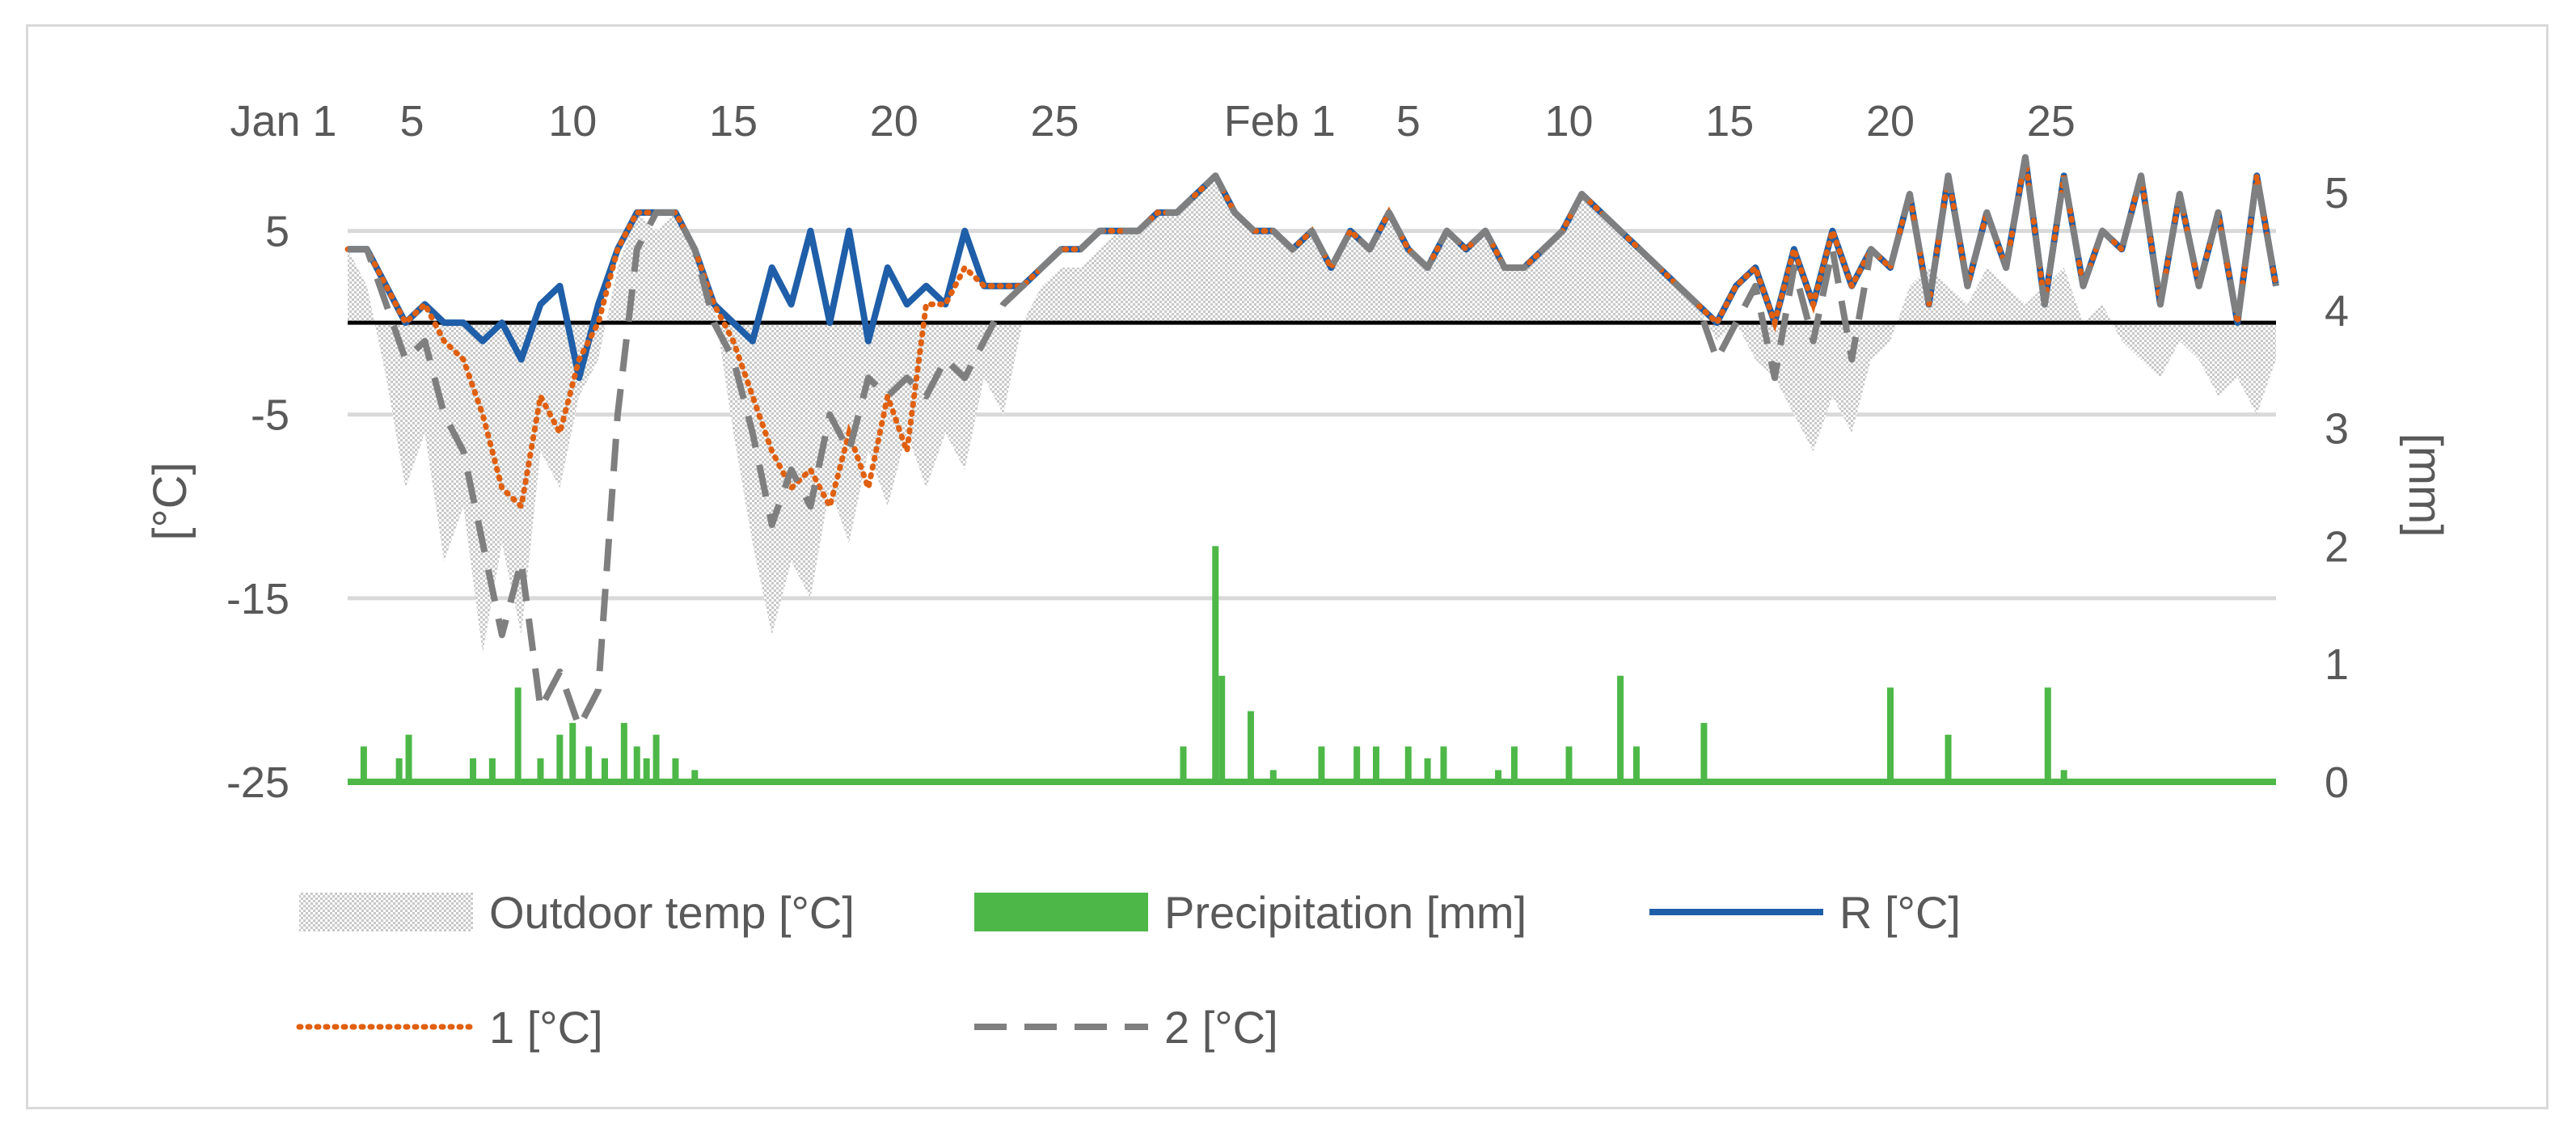 The height and width of the screenshot is (1136, 2576). What do you see at coordinates (546, 1027) in the screenshot?
I see `legend-label-s1: 1 [°C]` at bounding box center [546, 1027].